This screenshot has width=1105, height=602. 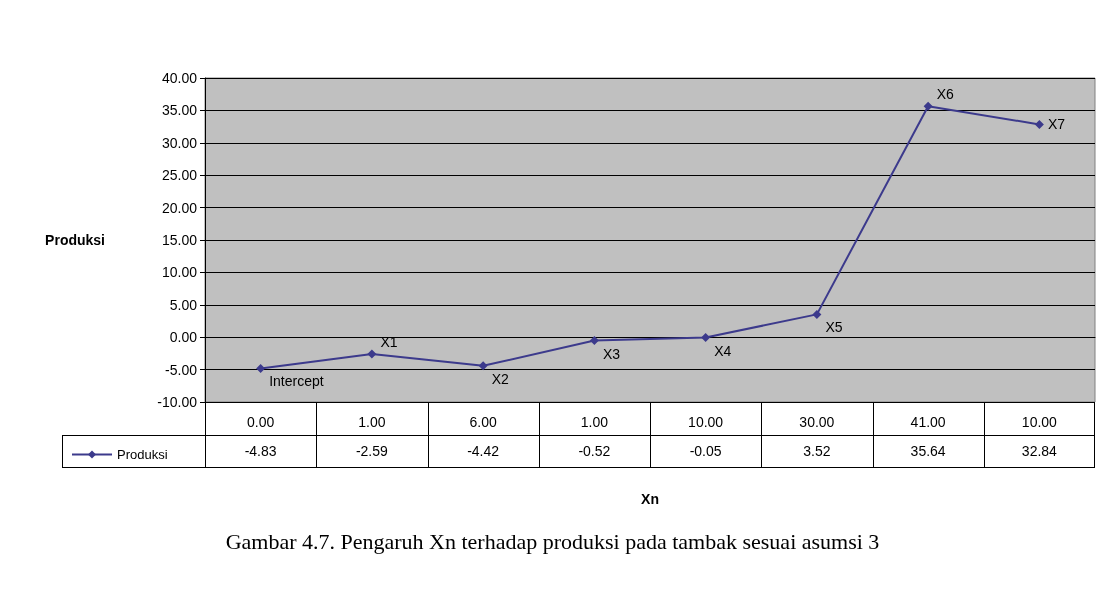 What do you see at coordinates (552, 541) in the screenshot?
I see `text: Gambar 4.7. Pengaruh Xn terhadap produksi pada tambak sesuai asumsi 3` at bounding box center [552, 541].